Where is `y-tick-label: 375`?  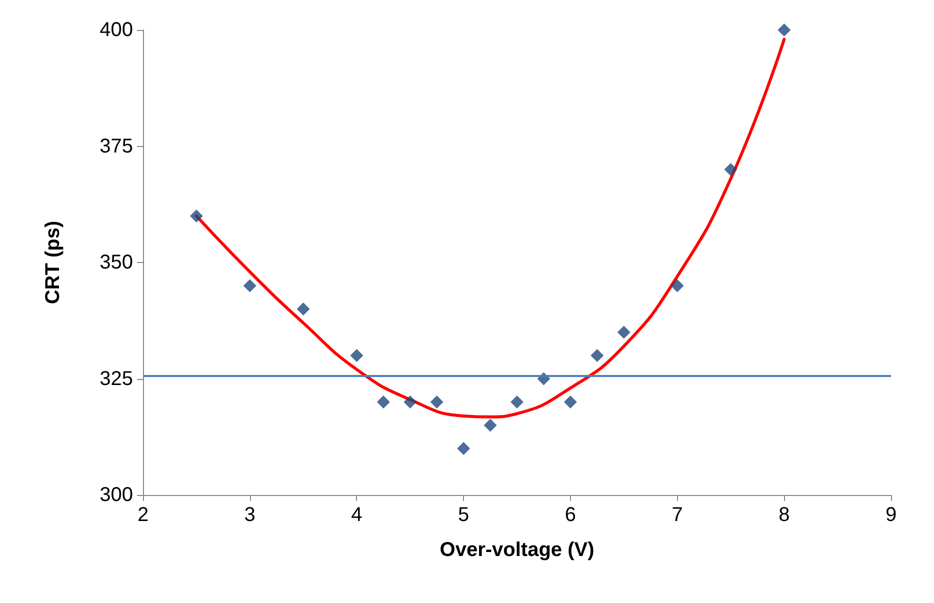 y-tick-label: 375 is located at coordinates (116, 146).